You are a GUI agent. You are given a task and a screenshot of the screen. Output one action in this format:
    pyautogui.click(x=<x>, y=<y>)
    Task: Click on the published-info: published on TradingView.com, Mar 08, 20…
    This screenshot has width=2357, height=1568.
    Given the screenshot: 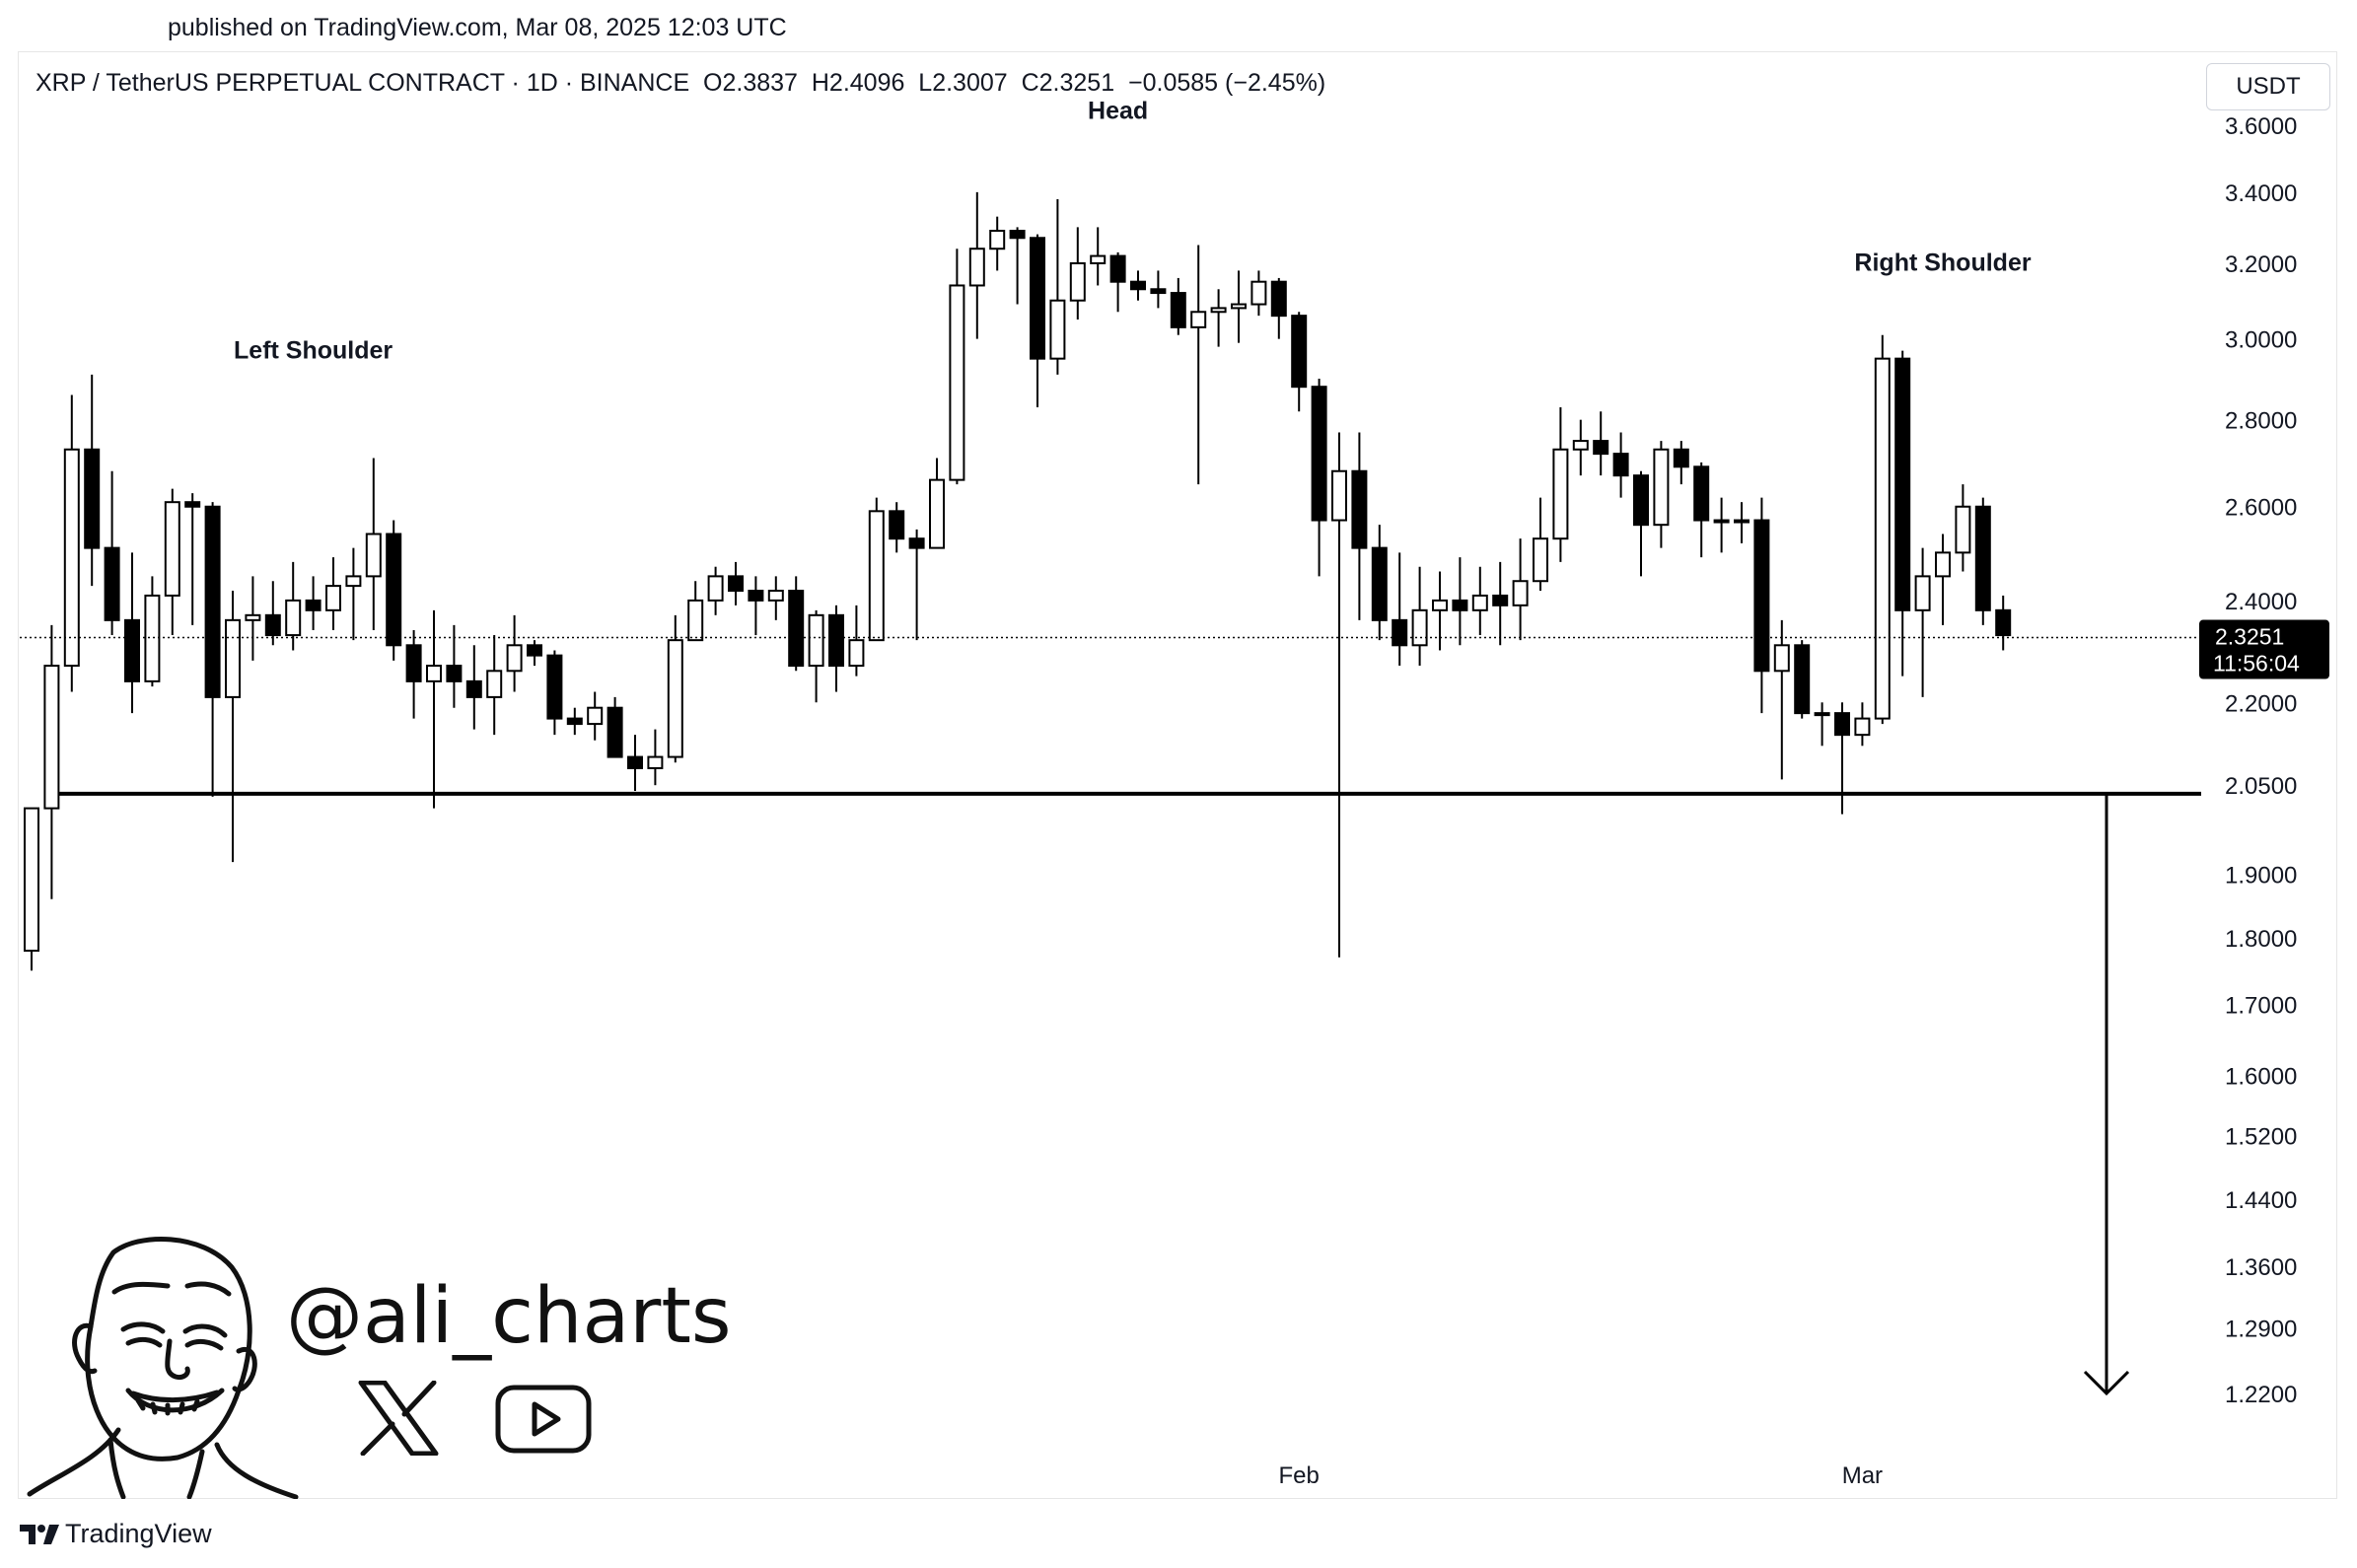 What is the action you would take?
    pyautogui.click(x=478, y=27)
    